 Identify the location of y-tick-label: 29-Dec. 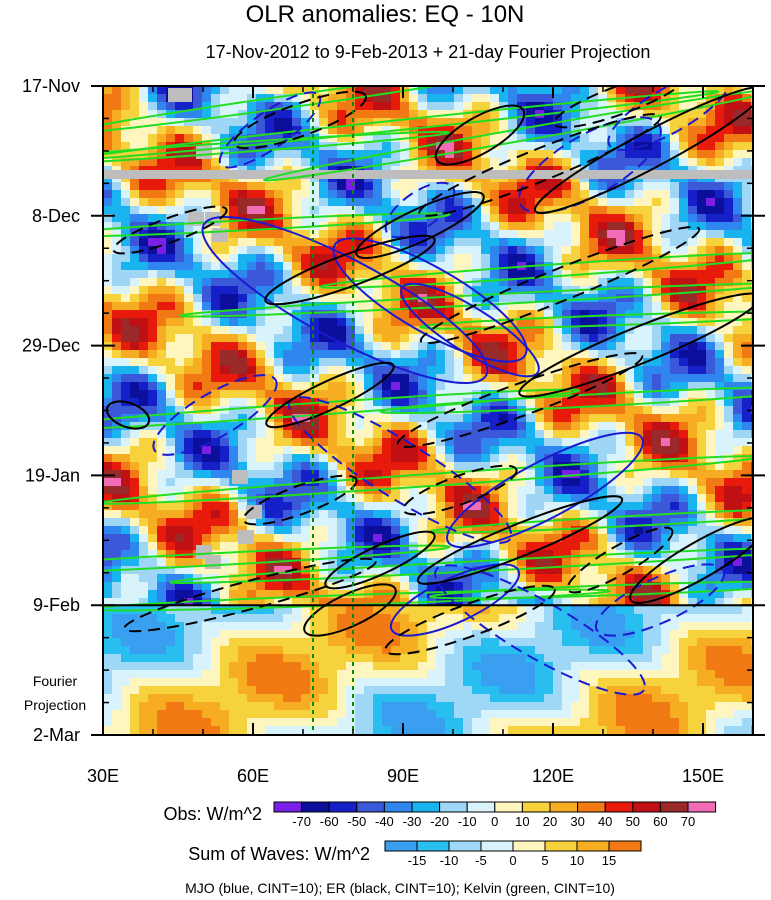
(51, 346).